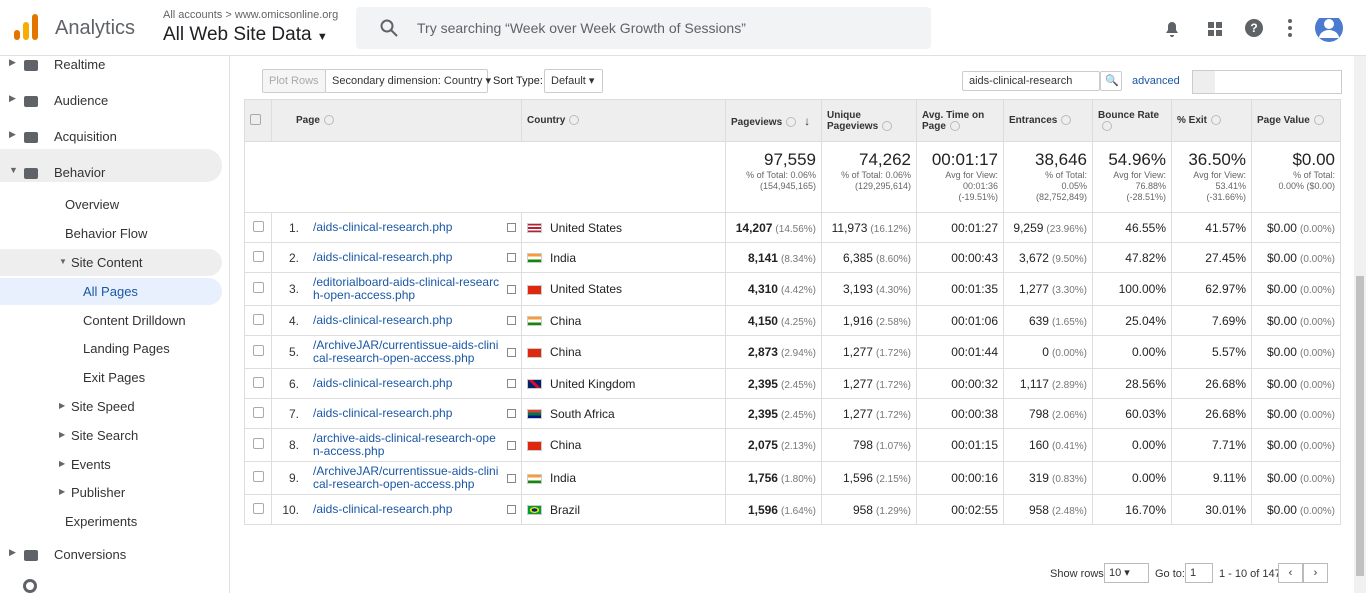 The image size is (1366, 593). Describe the element at coordinates (1315, 573) in the screenshot. I see `next-page: ›` at that location.